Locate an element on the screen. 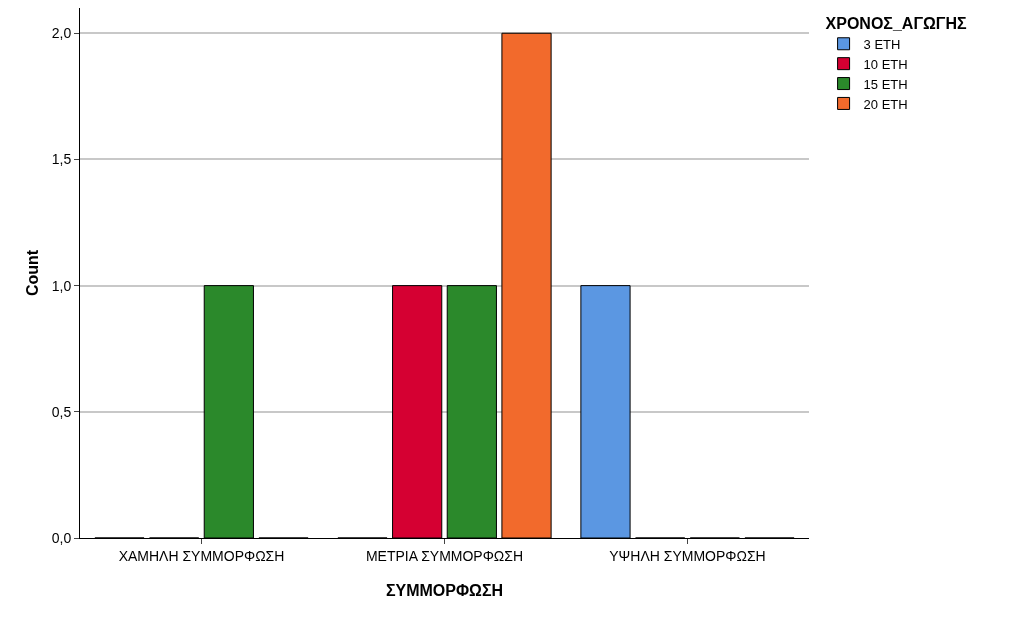  y-tick-label: 1,5 is located at coordinates (61, 159).